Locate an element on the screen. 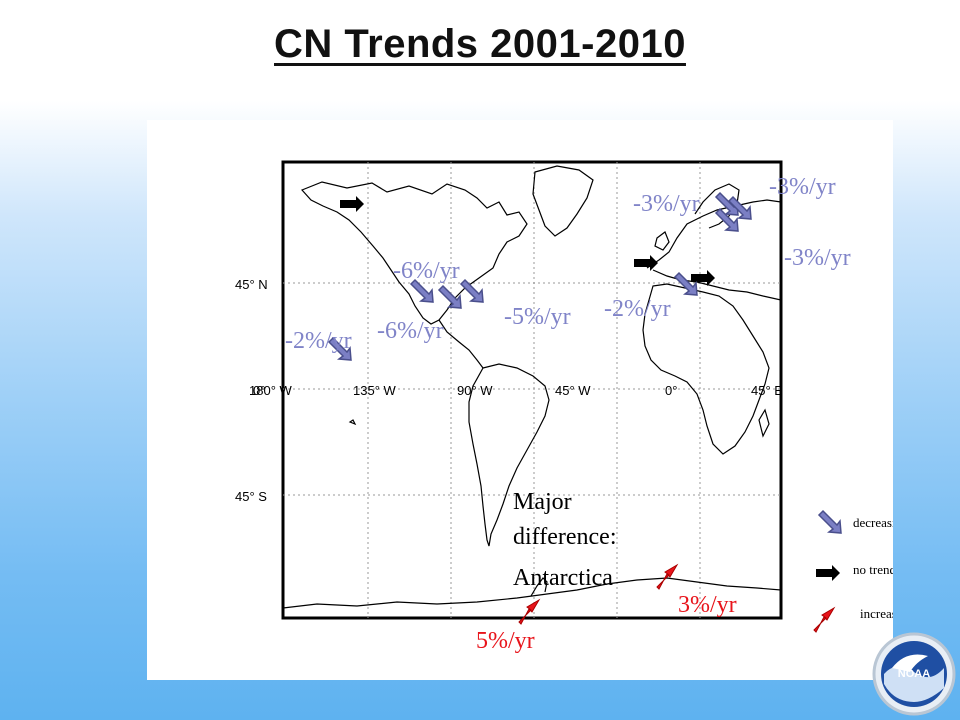 The width and height of the screenshot is (960, 720). legend: decreasing no trend increasing is located at coordinates (853, 571).